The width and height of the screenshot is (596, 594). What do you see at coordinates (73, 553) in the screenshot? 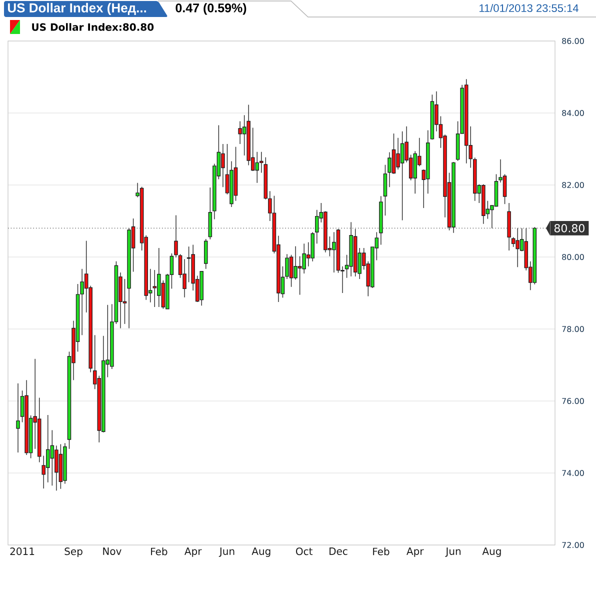
I see `x-tick-label: Sep` at bounding box center [73, 553].